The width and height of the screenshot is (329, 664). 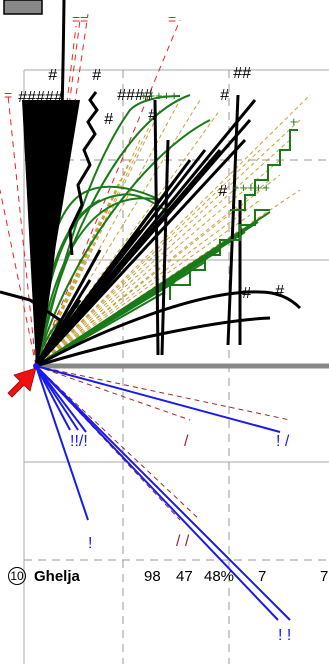 What do you see at coordinates (41, 97) in the screenshot?
I see `hash-marker: #####` at bounding box center [41, 97].